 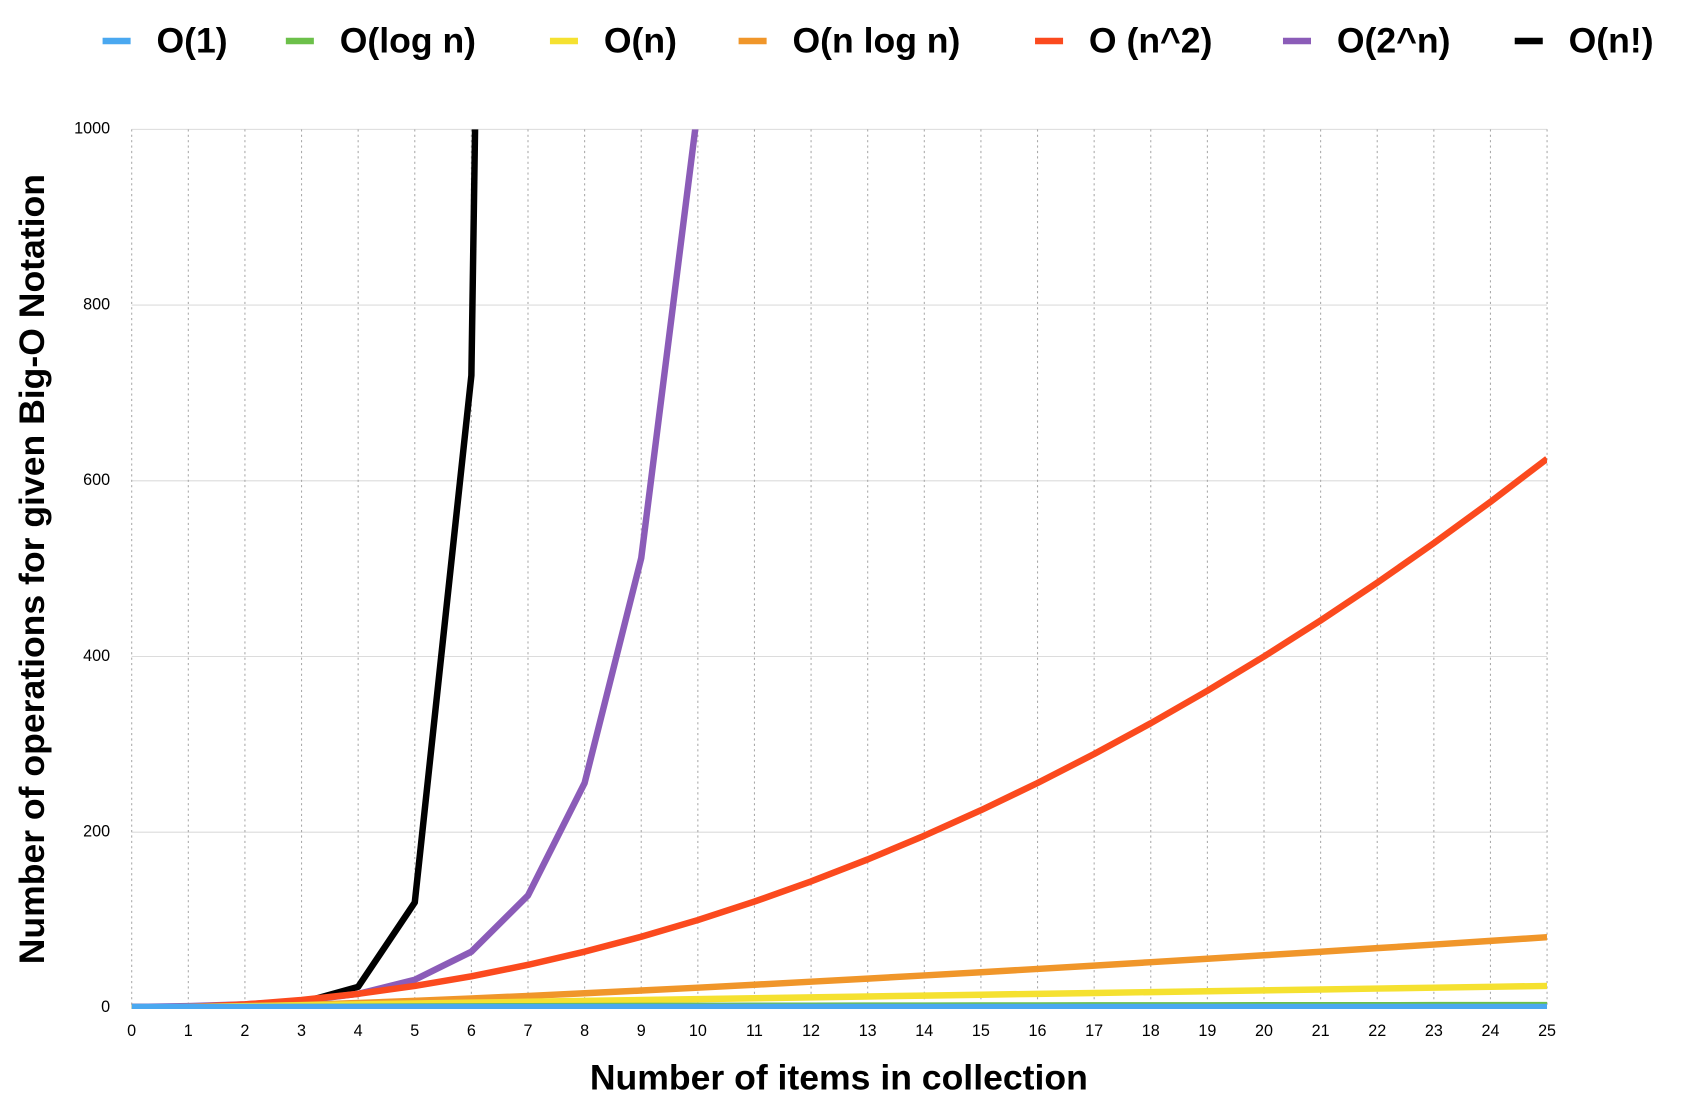 I want to click on x-tick-label: 22, so click(x=1377, y=1031).